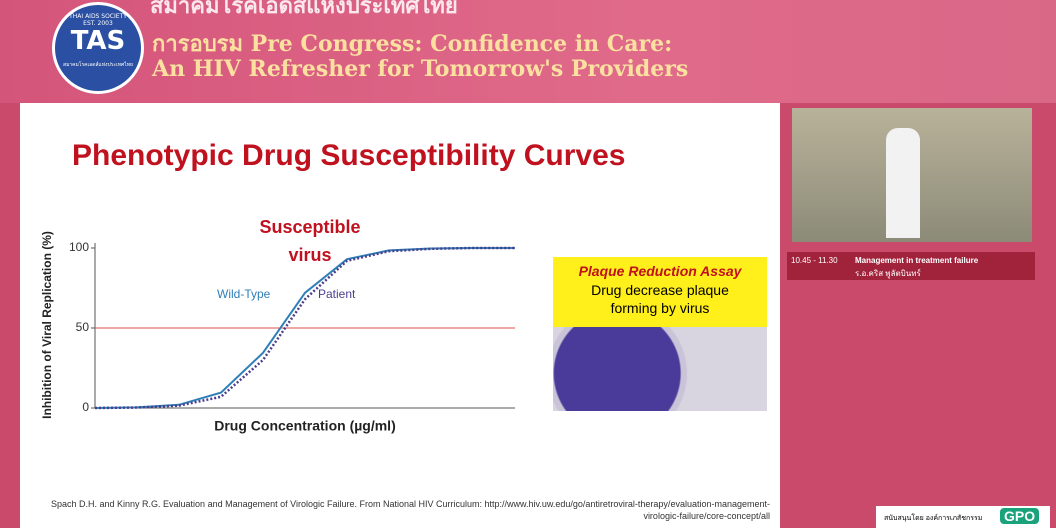 This screenshot has height=528, width=1056. What do you see at coordinates (660, 369) in the screenshot?
I see `plaque-image` at bounding box center [660, 369].